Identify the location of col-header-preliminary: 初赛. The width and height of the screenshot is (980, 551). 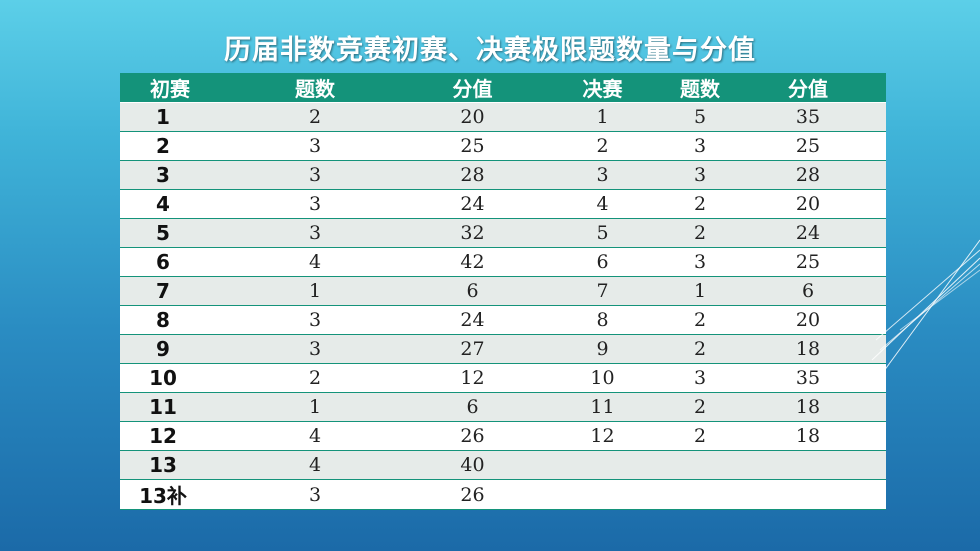
(170, 88).